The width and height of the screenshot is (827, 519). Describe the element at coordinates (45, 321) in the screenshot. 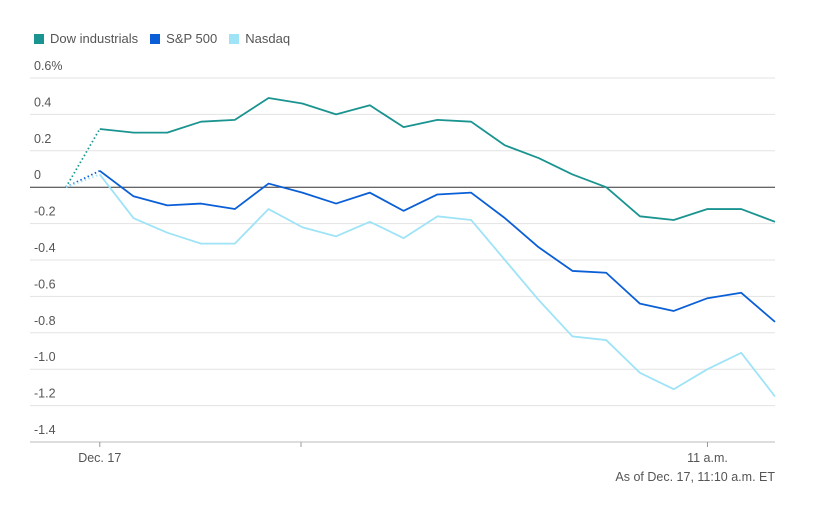

I see `y-tick-label: -0.8` at that location.